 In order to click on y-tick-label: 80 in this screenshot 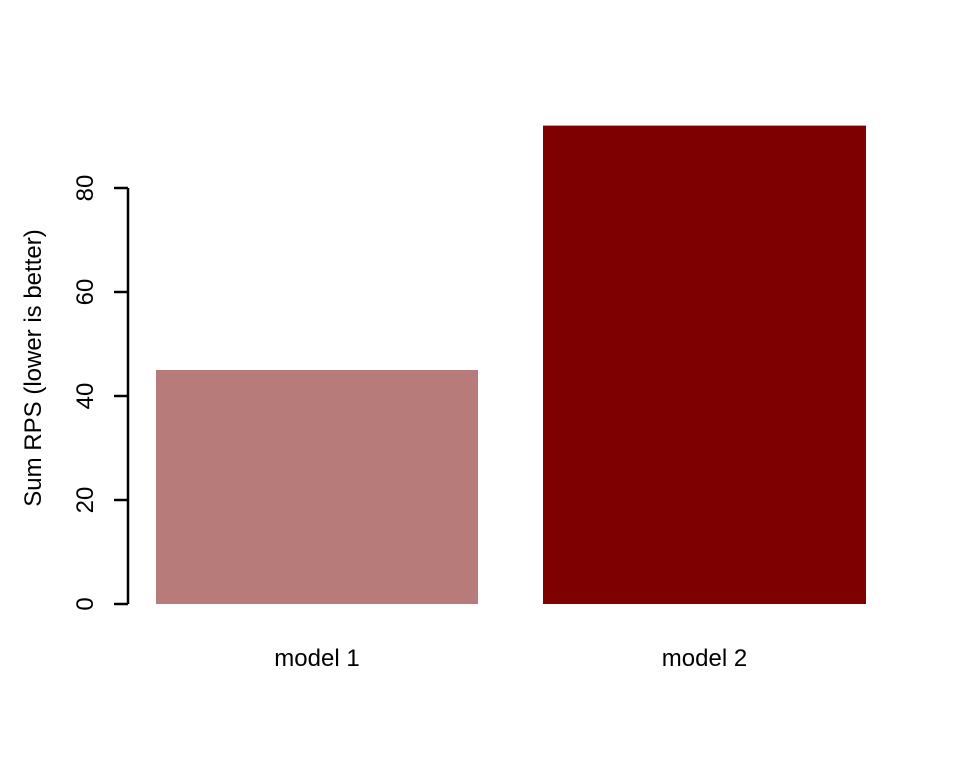, I will do `click(85, 188)`.